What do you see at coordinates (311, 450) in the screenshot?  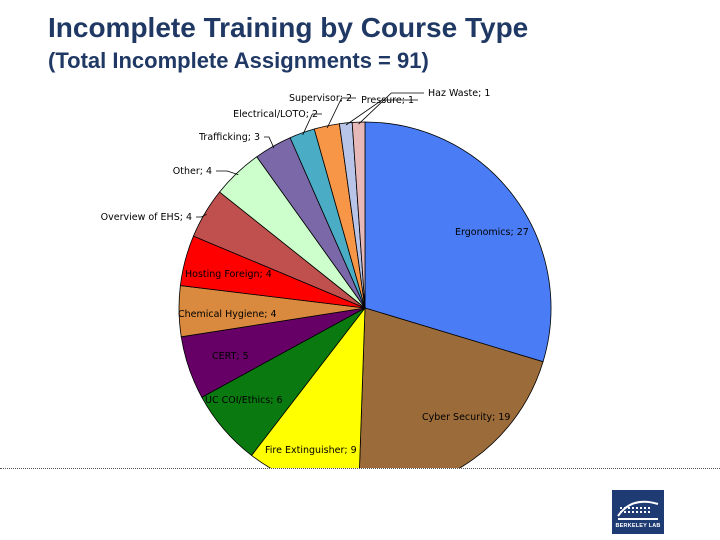 I see `data-label: Fire Extinguisher; 9` at bounding box center [311, 450].